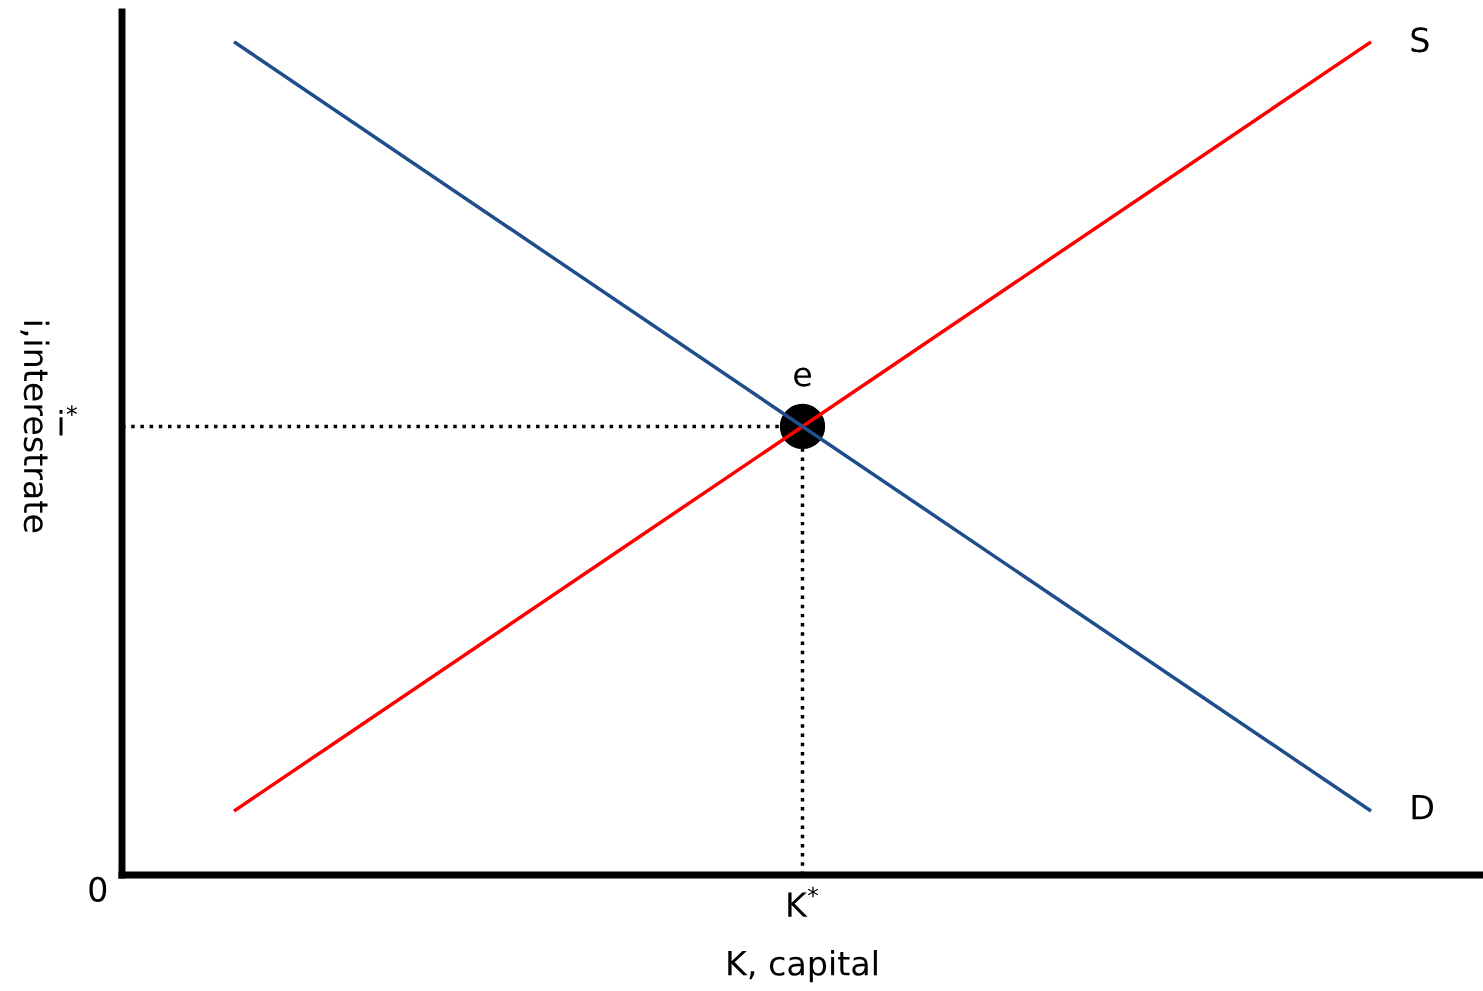 This screenshot has height=991, width=1483. Describe the element at coordinates (802, 377) in the screenshot. I see `annotation: e` at that location.